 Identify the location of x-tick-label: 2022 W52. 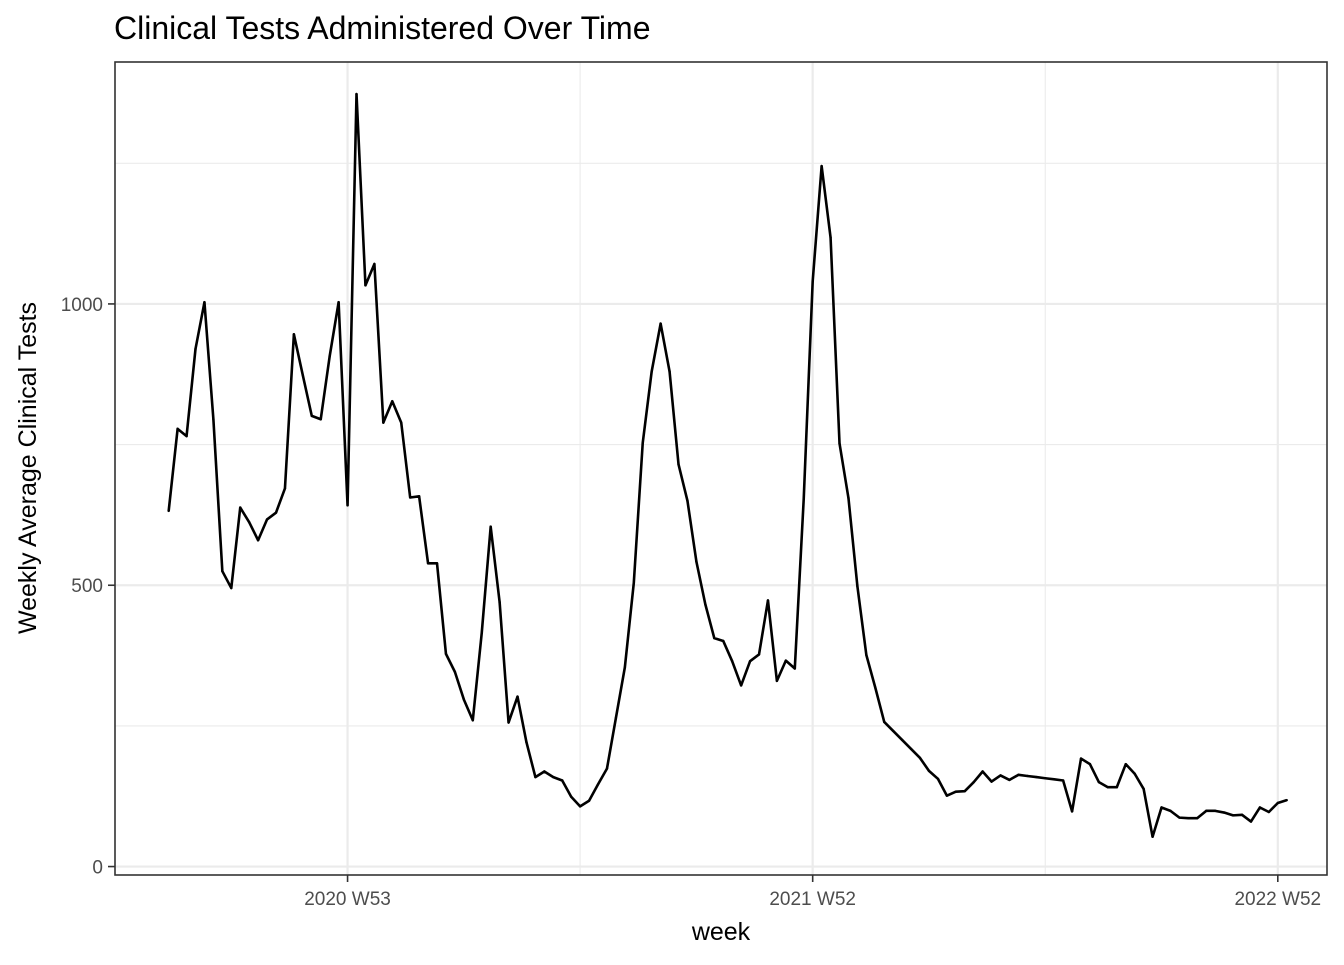
(1277, 899).